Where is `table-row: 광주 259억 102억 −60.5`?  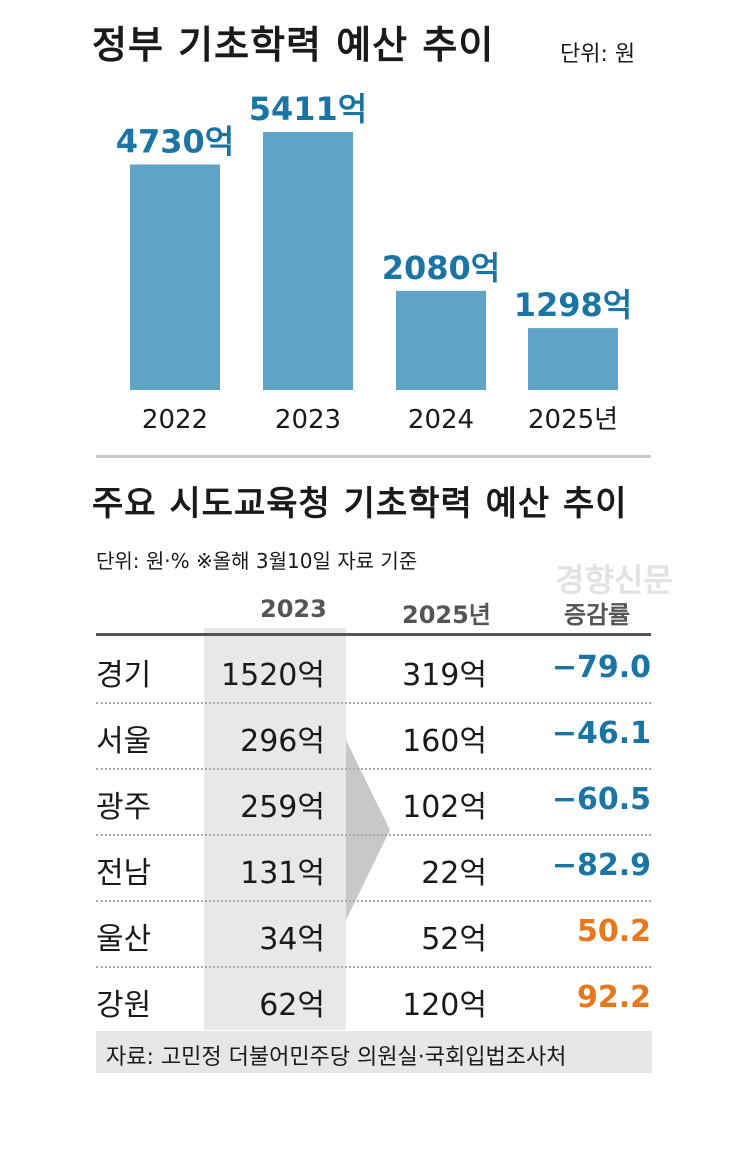 table-row: 광주 259억 102억 −60.5 is located at coordinates (373, 802).